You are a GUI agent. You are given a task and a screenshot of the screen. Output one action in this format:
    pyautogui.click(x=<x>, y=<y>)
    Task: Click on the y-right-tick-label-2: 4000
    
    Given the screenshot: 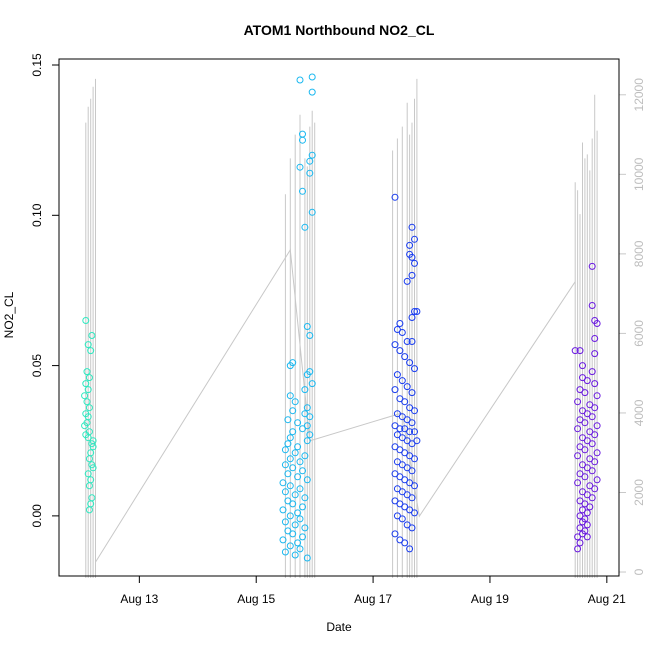 What is the action you would take?
    pyautogui.click(x=639, y=412)
    